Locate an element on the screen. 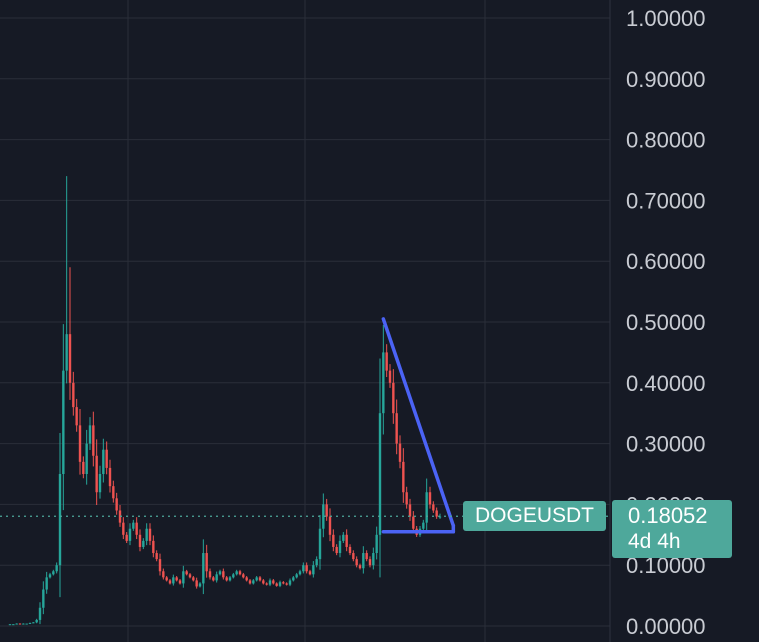 Image resolution: width=759 pixels, height=642 pixels. trendline is located at coordinates (418, 422).